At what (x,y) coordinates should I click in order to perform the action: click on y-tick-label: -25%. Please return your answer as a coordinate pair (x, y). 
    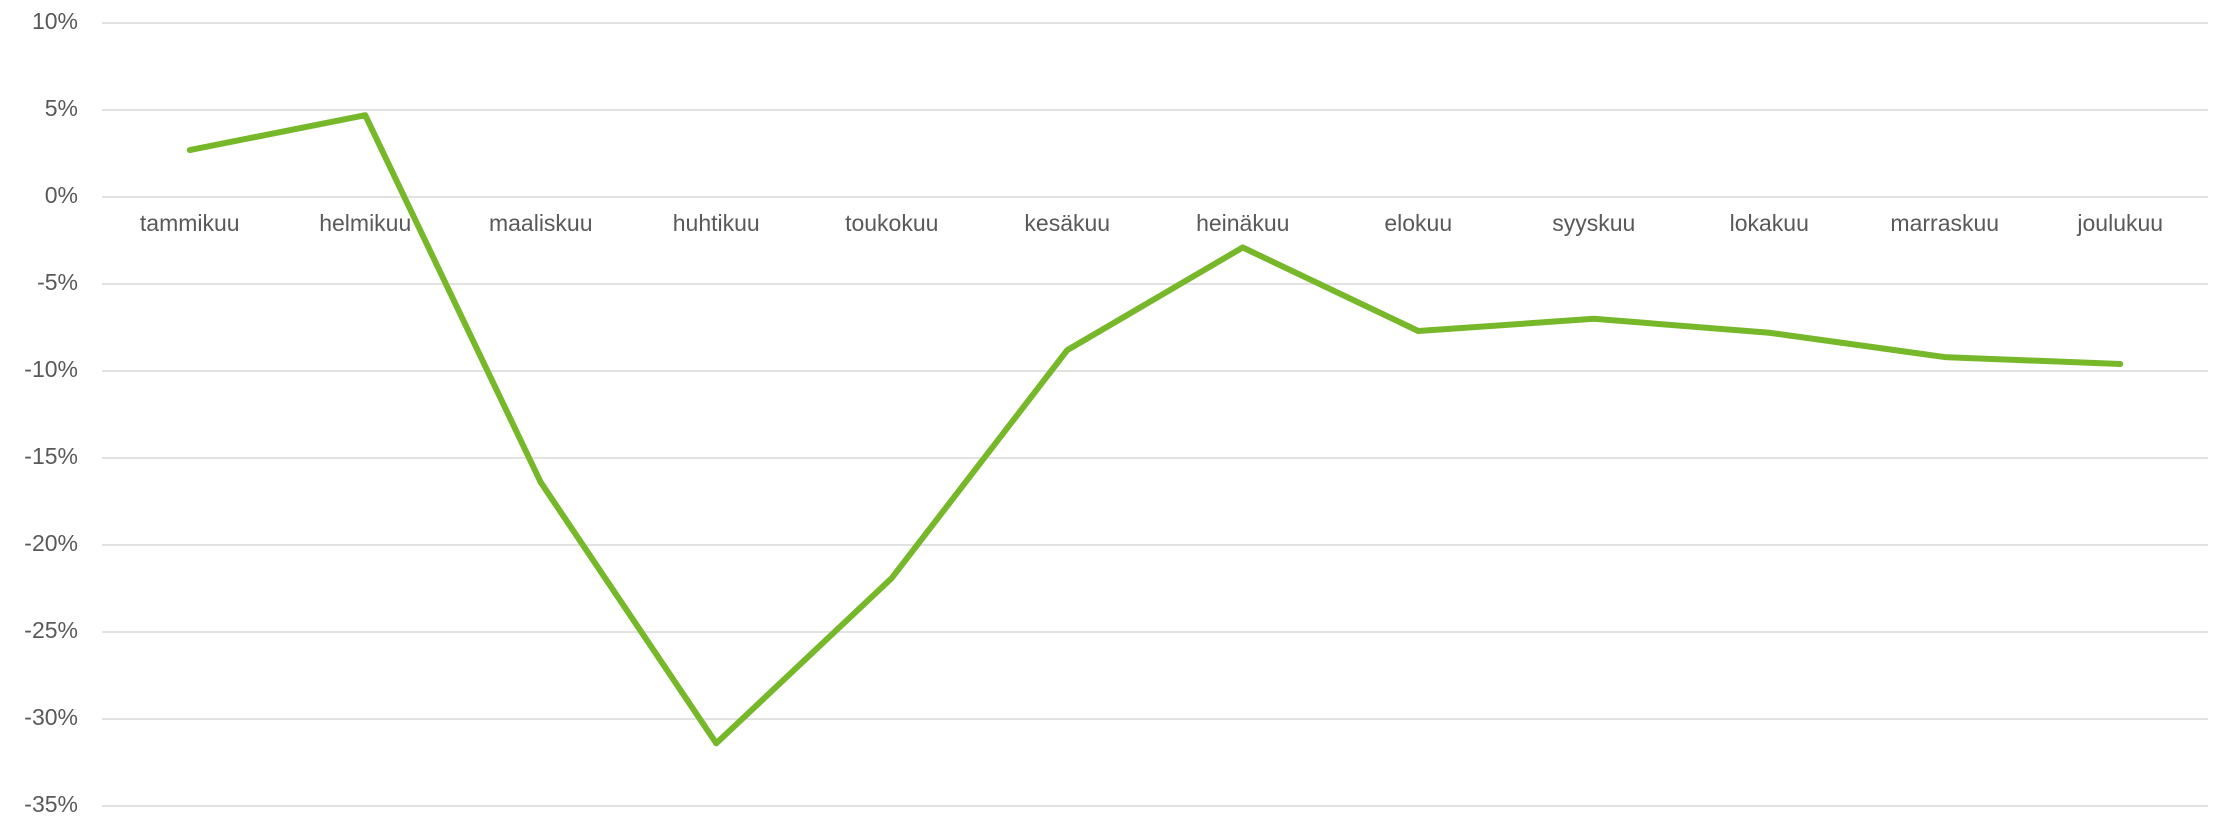
    Looking at the image, I should click on (51, 630).